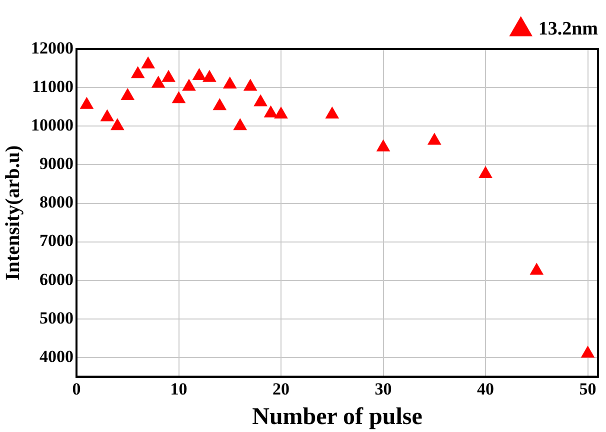  What do you see at coordinates (57, 240) in the screenshot?
I see `y-tick-label: 7000` at bounding box center [57, 240].